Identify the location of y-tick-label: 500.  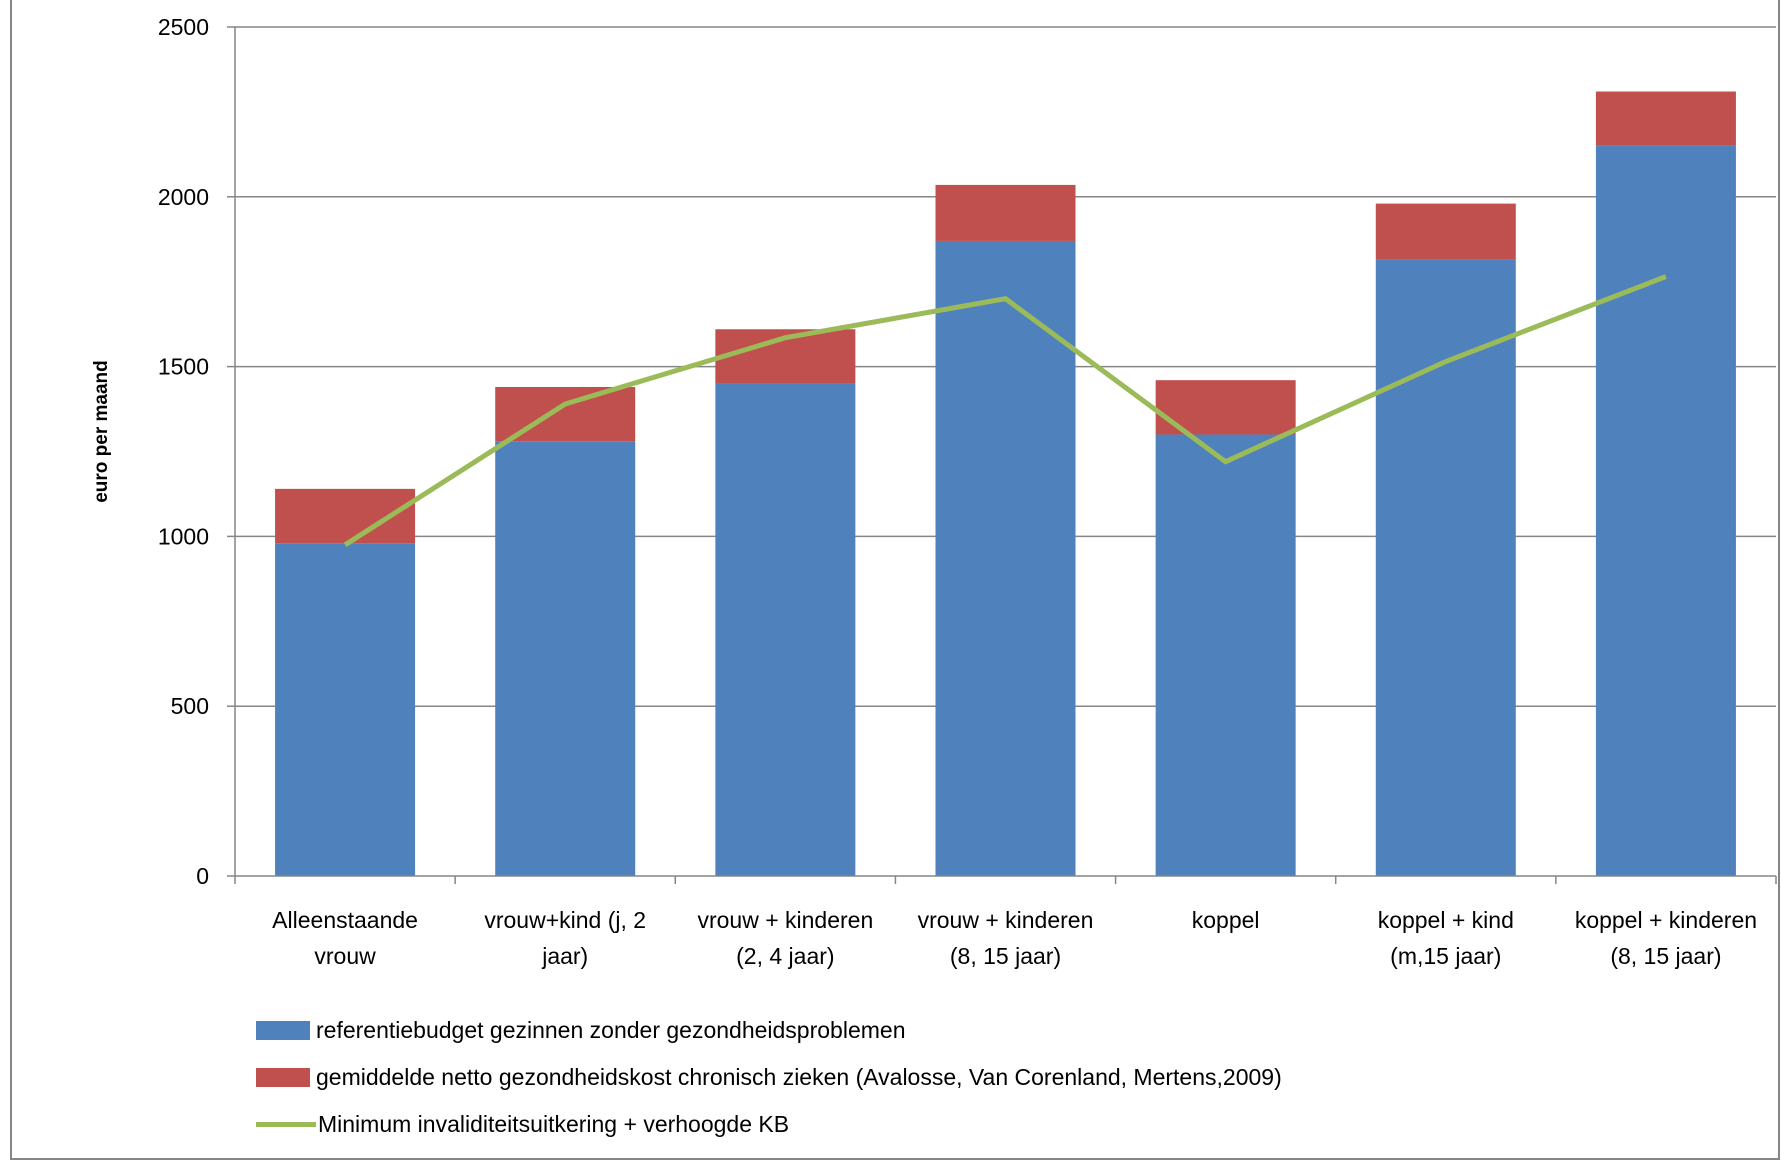
(190, 706).